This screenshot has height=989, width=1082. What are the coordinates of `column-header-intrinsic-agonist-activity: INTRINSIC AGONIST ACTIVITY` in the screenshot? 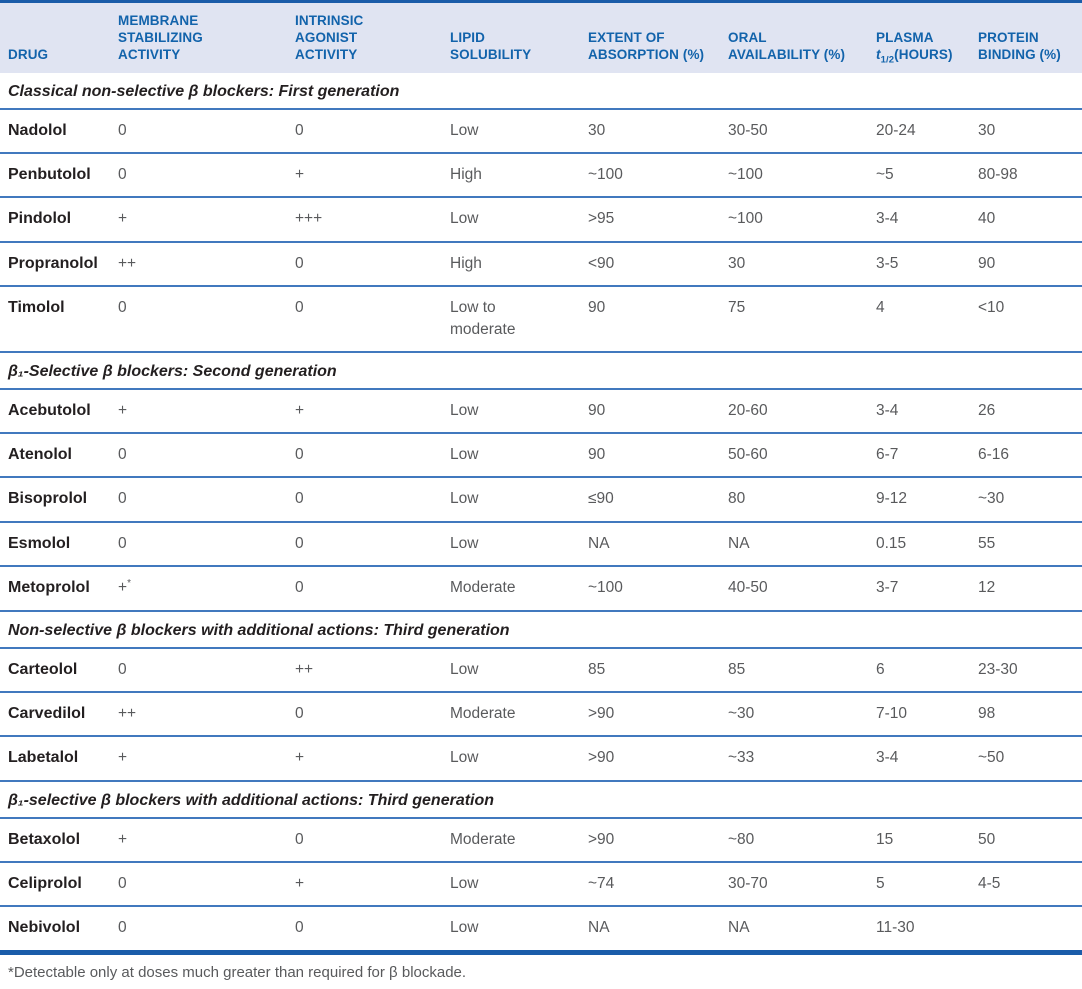 It's located at (364, 38).